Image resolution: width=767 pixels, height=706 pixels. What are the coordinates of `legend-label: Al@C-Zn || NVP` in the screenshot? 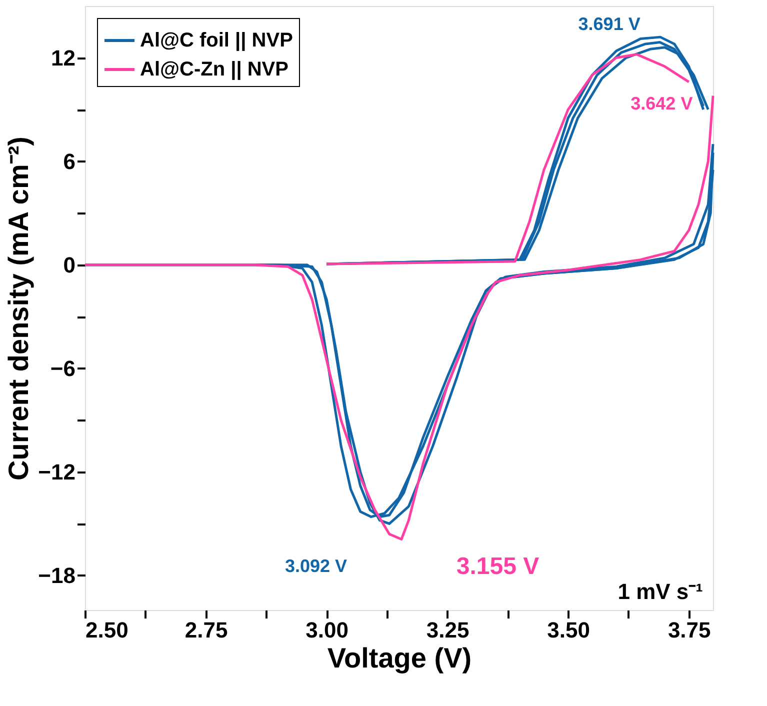 It's located at (214, 69).